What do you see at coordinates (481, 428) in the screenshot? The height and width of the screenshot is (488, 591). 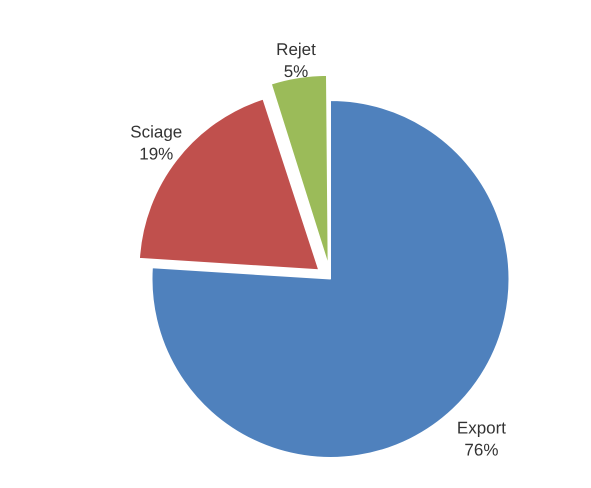 I see `slice-label: Export` at bounding box center [481, 428].